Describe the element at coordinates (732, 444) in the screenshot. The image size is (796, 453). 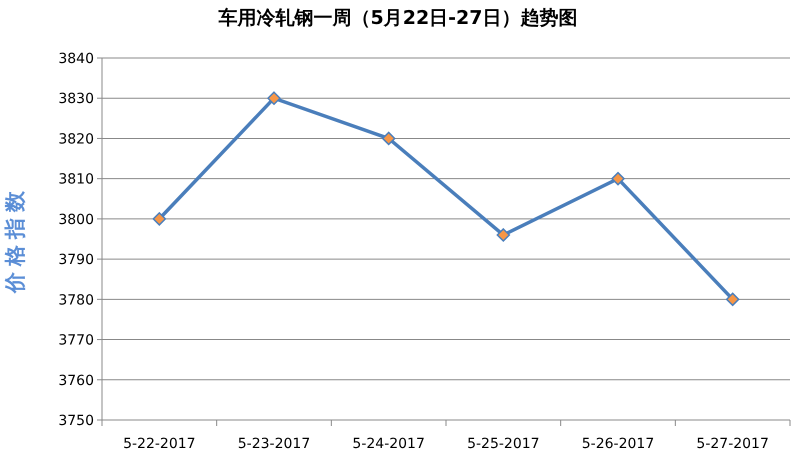
I see `x-tick-label: 5-27-2017` at that location.